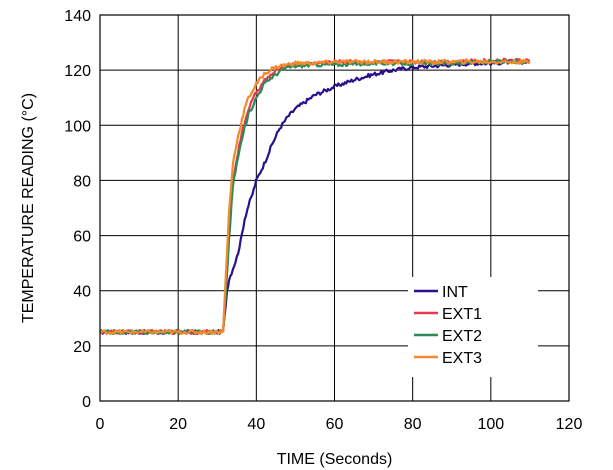 The height and width of the screenshot is (470, 613). What do you see at coordinates (178, 424) in the screenshot?
I see `x-tick-label: 20` at bounding box center [178, 424].